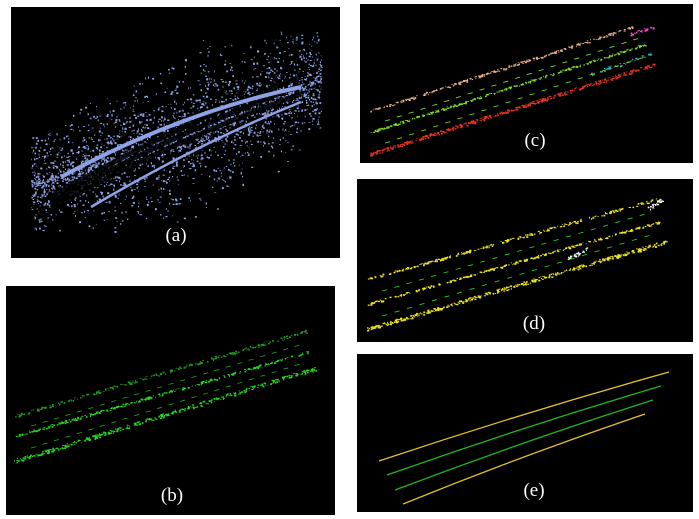 The width and height of the screenshot is (699, 519). I want to click on boundary-points-image, so click(517, 265).